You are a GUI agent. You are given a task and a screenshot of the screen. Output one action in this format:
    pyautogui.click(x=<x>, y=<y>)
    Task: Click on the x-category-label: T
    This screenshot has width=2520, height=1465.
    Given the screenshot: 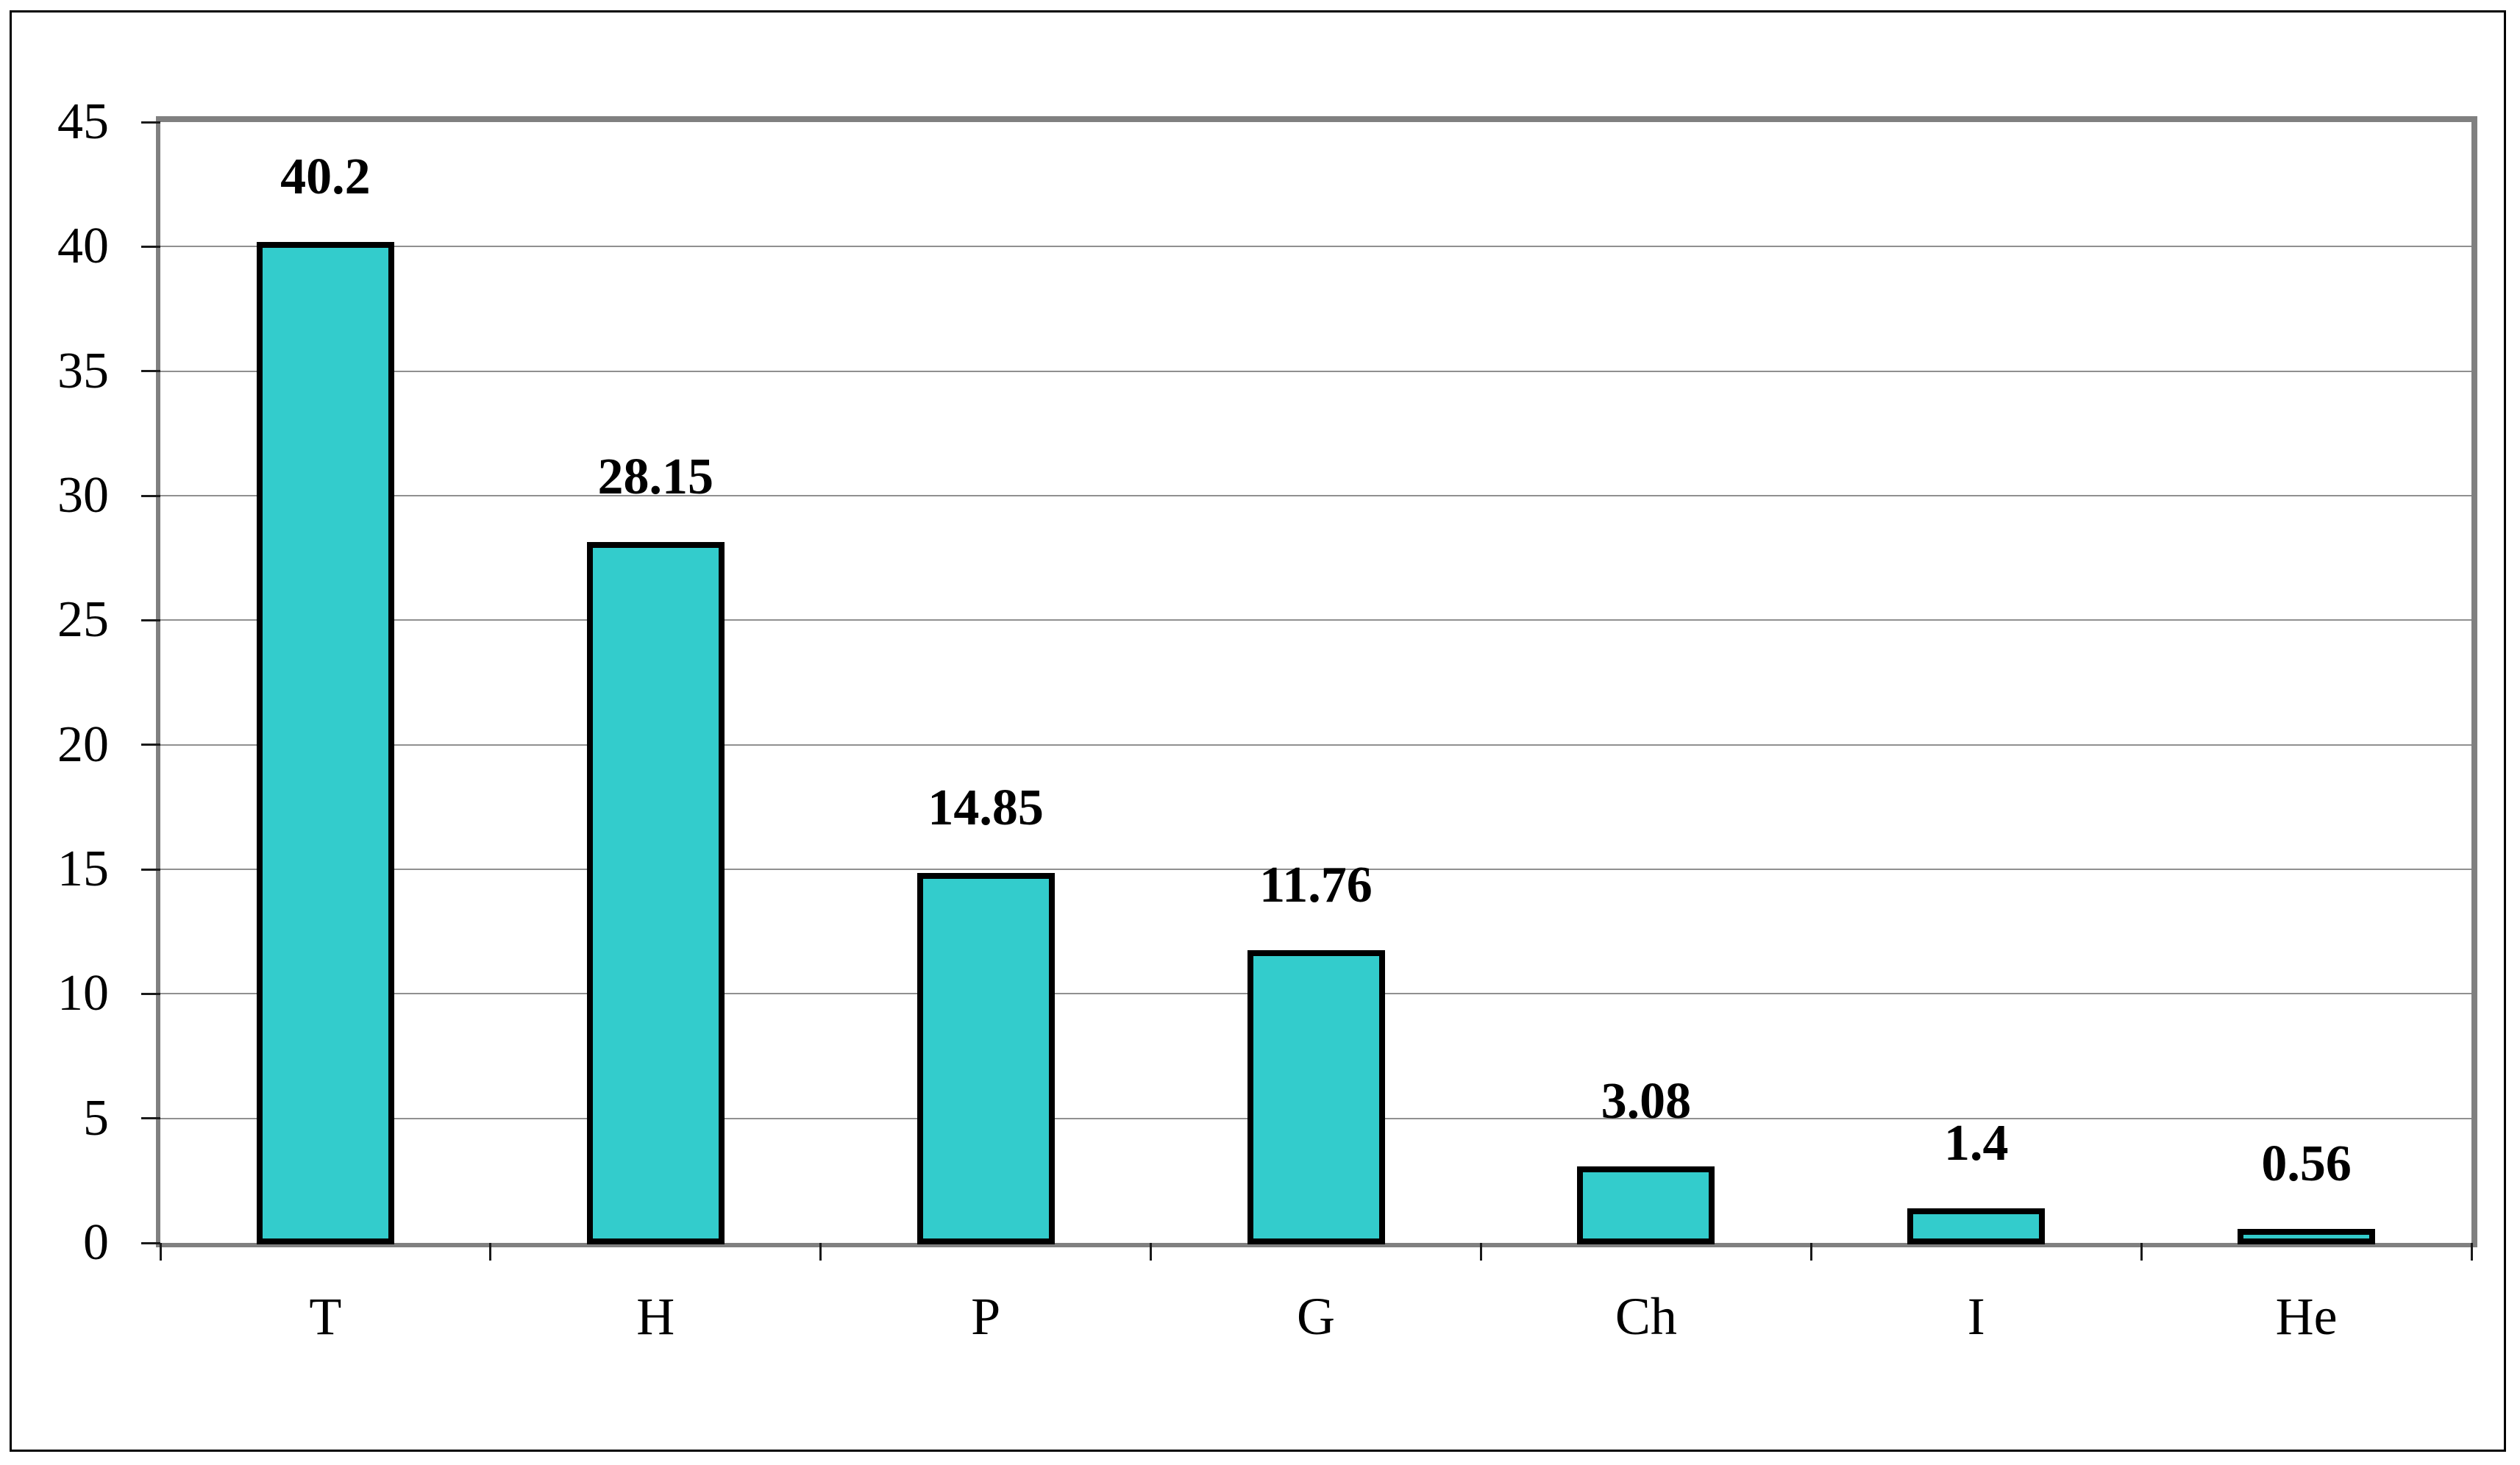 What is the action you would take?
    pyautogui.click(x=326, y=1316)
    